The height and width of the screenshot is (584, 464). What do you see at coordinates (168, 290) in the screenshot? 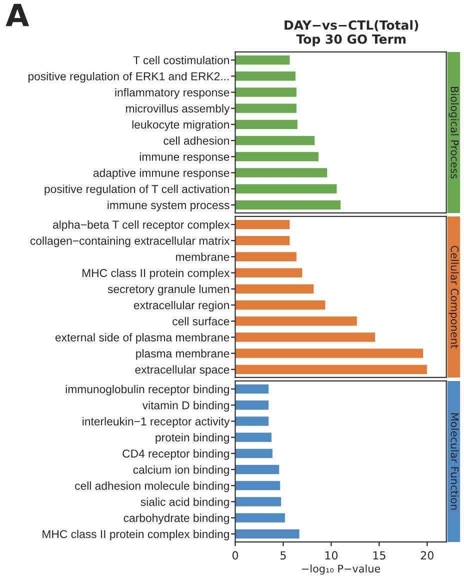
I see `y-tick-label: secretory granule lumen` at bounding box center [168, 290].